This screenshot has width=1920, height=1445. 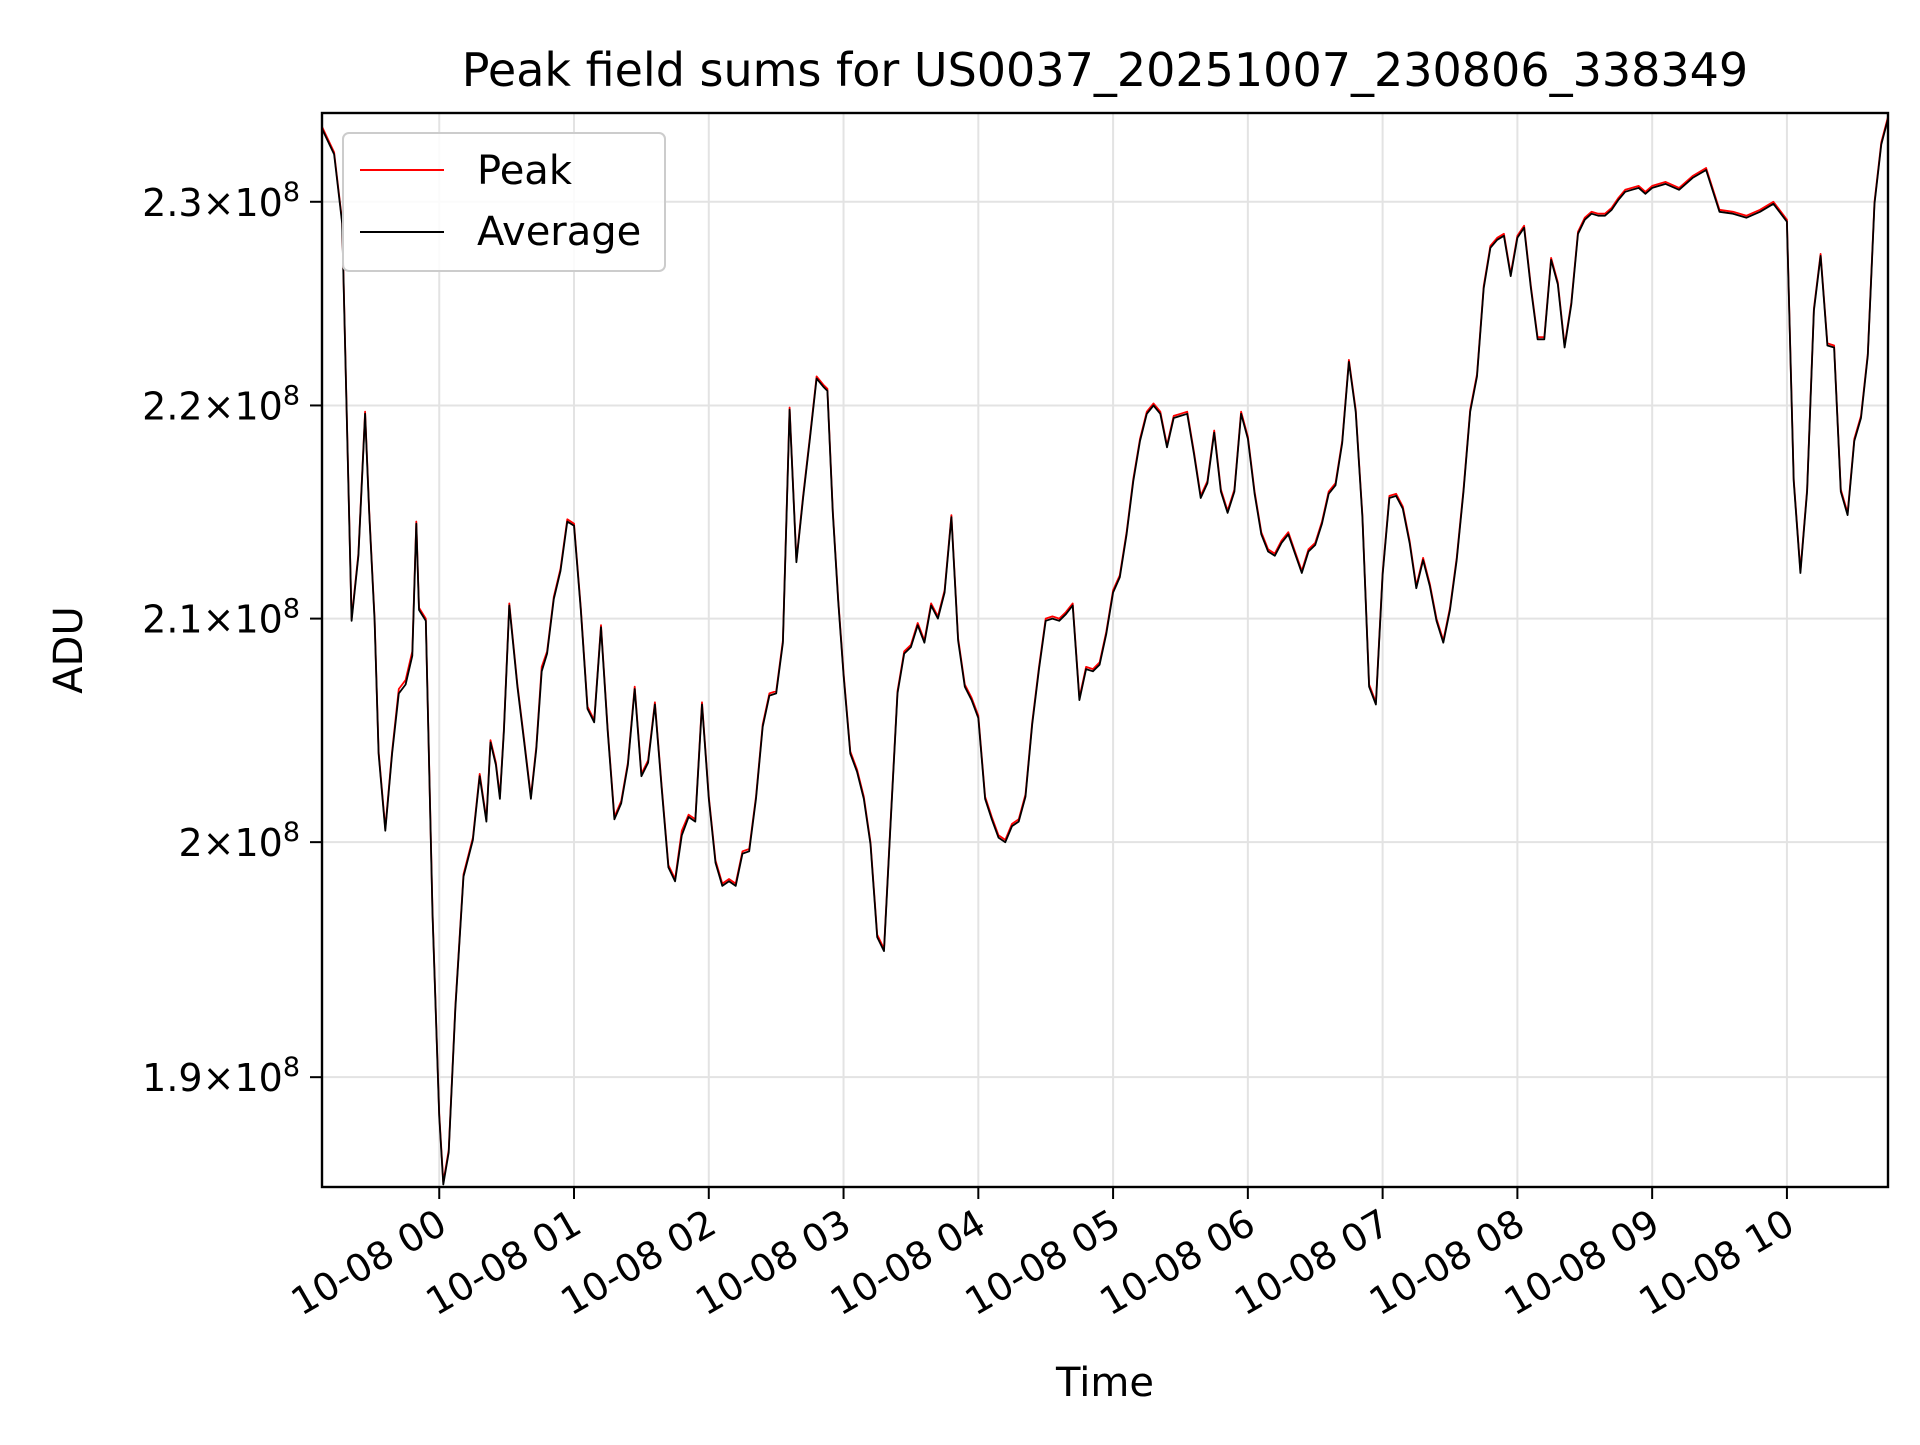 I want to click on legend-box, so click(x=504, y=202).